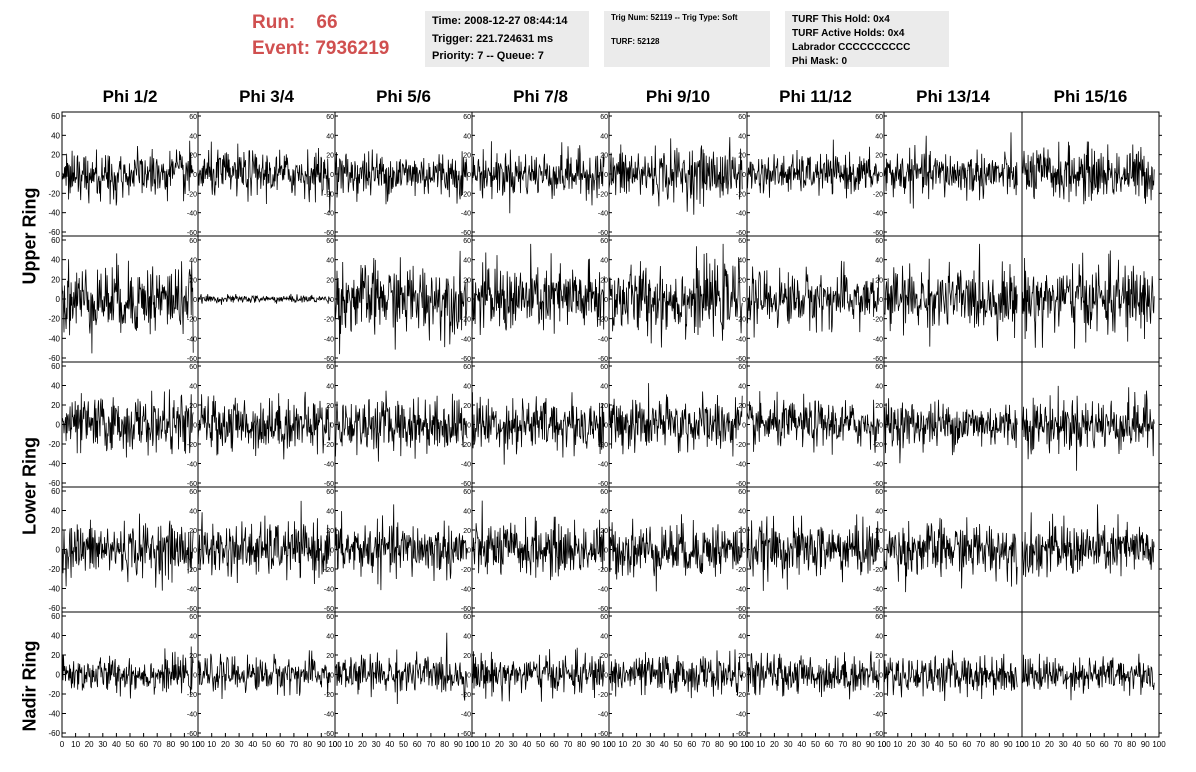  Describe the element at coordinates (403, 96) in the screenshot. I see `column-header-phi-5-6: Phi 5/6` at that location.